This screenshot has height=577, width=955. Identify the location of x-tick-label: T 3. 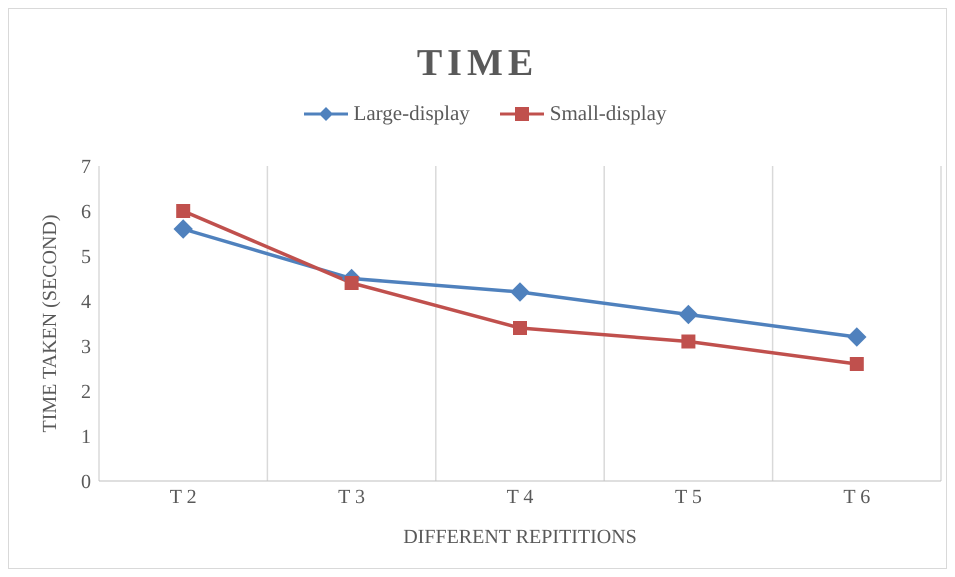
(352, 497).